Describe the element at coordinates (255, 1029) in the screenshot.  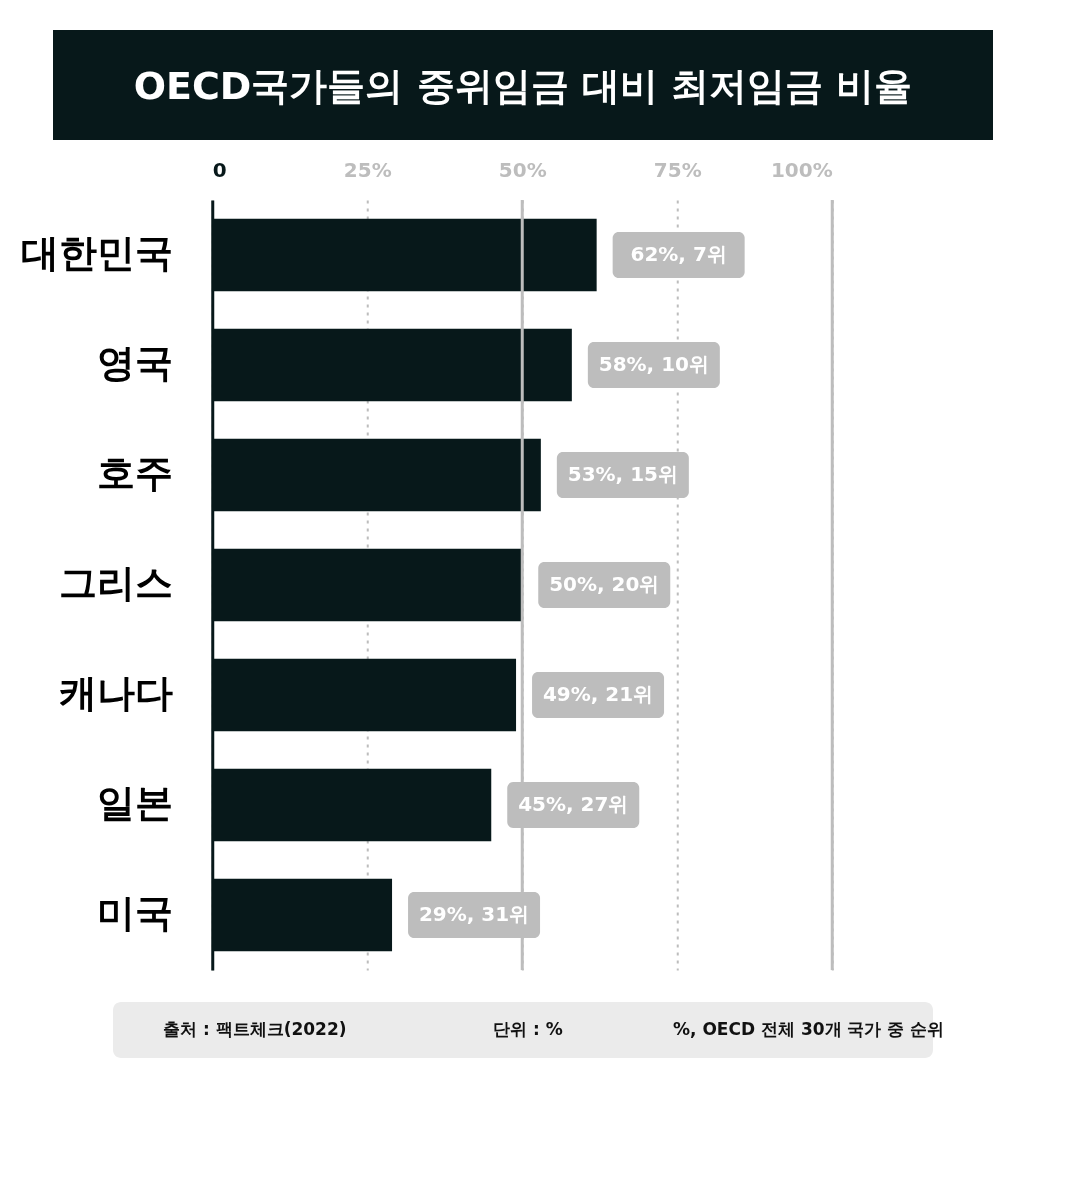
I see `source-note: 출처 : 팩트체크(2022)` at that location.